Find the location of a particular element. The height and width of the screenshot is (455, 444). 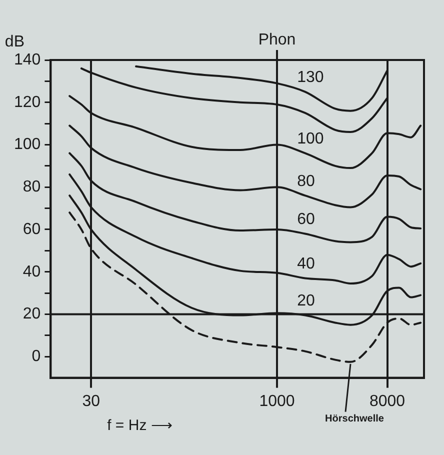

series-label: 60 is located at coordinates (306, 219).